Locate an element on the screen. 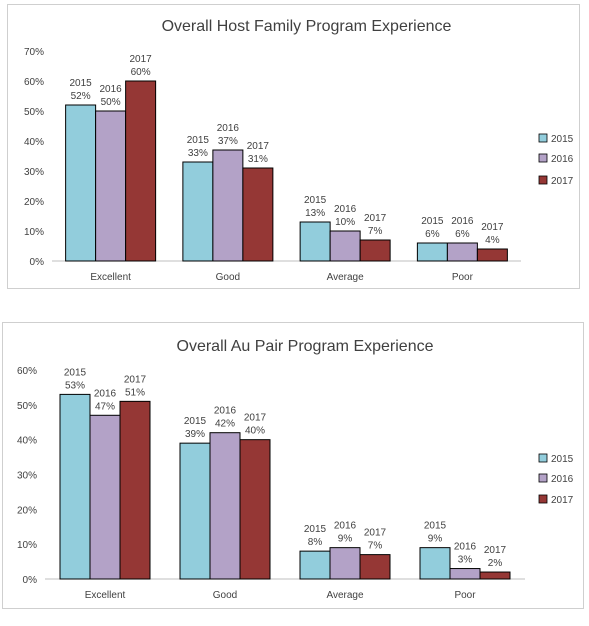  y-tick-label: 40% is located at coordinates (34, 142).